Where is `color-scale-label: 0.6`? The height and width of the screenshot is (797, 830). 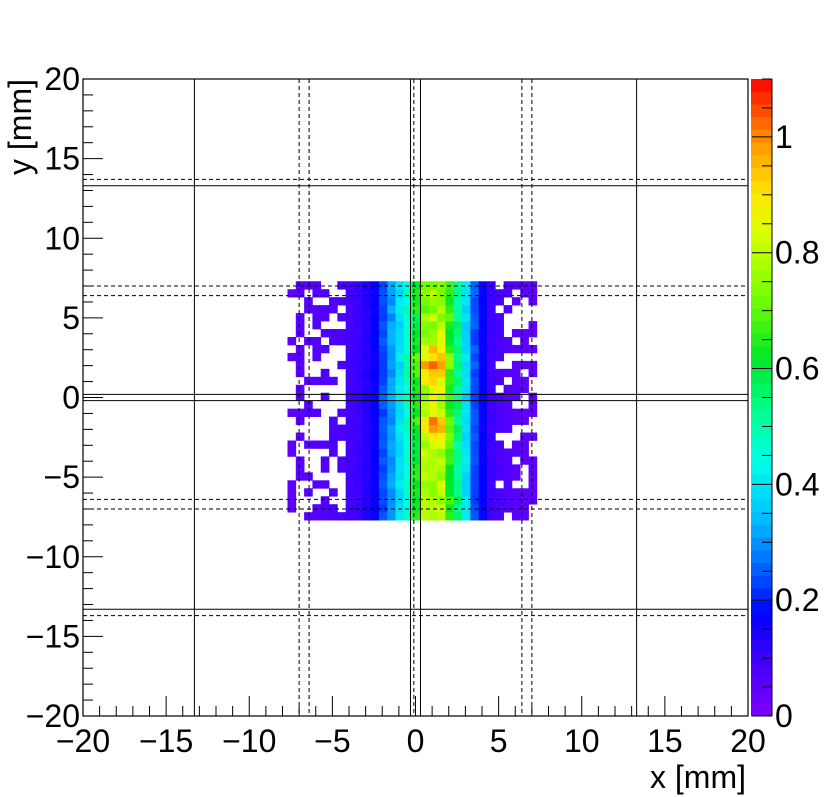
color-scale-label: 0.6 is located at coordinates (797, 369).